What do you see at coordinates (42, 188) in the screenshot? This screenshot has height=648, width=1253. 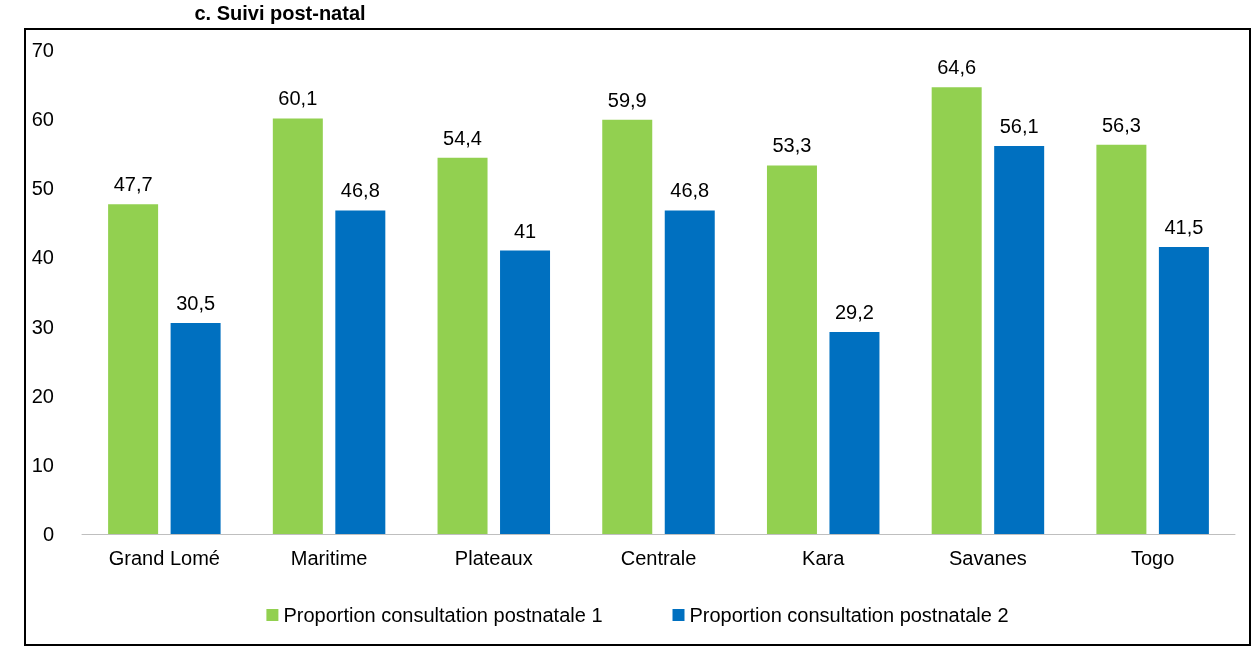 I see `y-tick-label: 50` at bounding box center [42, 188].